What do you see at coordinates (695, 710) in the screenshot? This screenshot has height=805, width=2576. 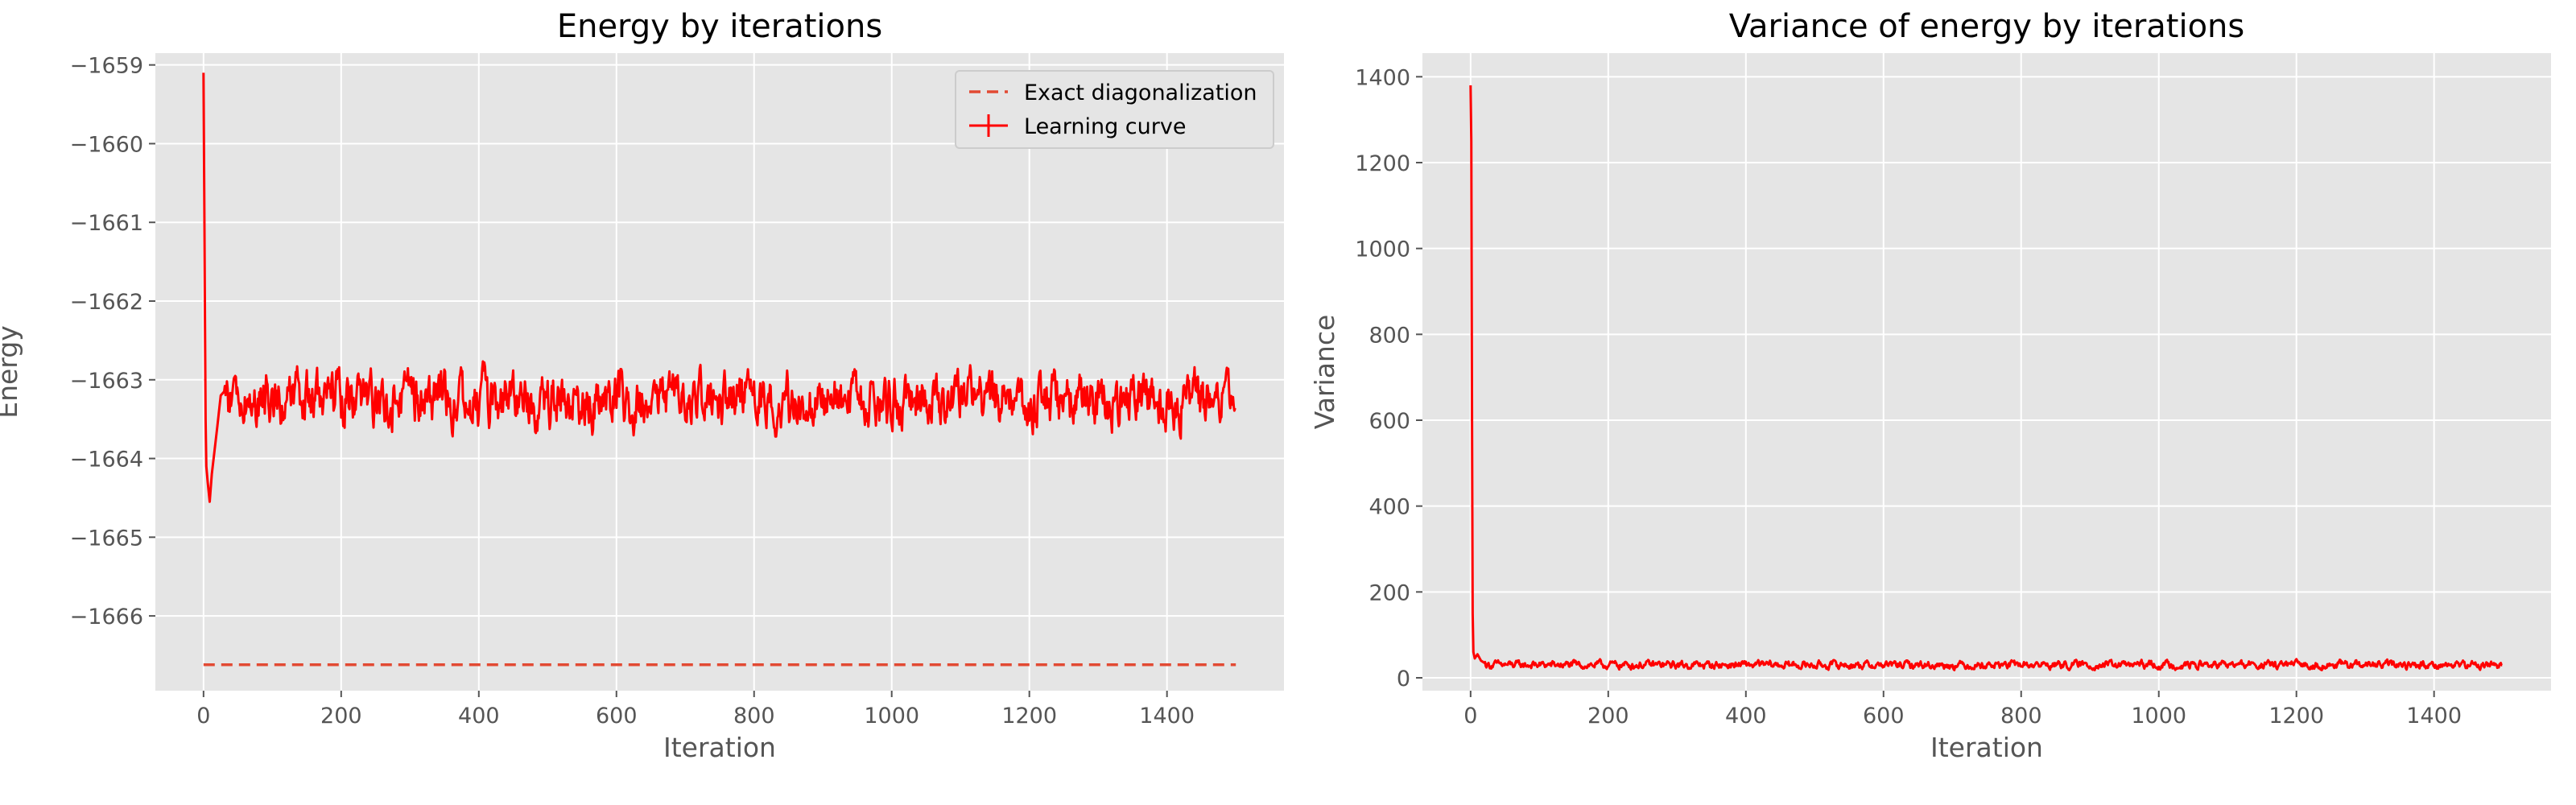 I see `energy-x-ticks: 0 200 400 600 800 1000 1200 1400` at bounding box center [695, 710].